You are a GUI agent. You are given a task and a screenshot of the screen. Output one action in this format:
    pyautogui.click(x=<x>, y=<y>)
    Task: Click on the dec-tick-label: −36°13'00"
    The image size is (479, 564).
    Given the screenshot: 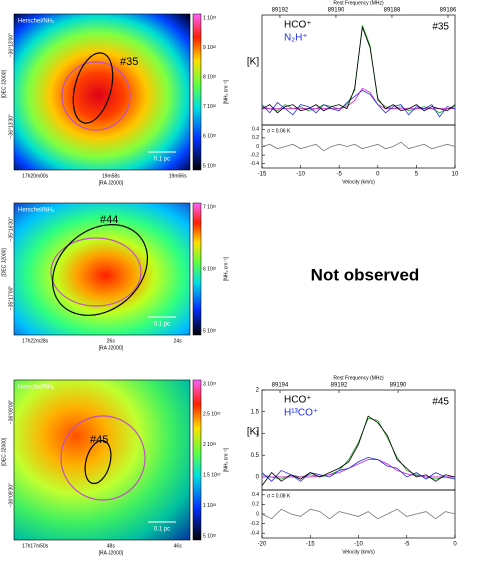 What is the action you would take?
    pyautogui.click(x=11, y=45)
    